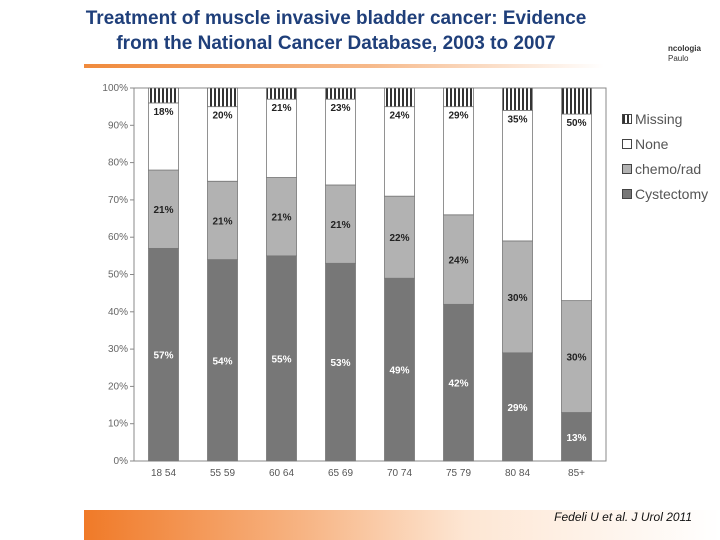 Image resolution: width=720 pixels, height=540 pixels. I want to click on y-tick-label: 40%, so click(118, 312).